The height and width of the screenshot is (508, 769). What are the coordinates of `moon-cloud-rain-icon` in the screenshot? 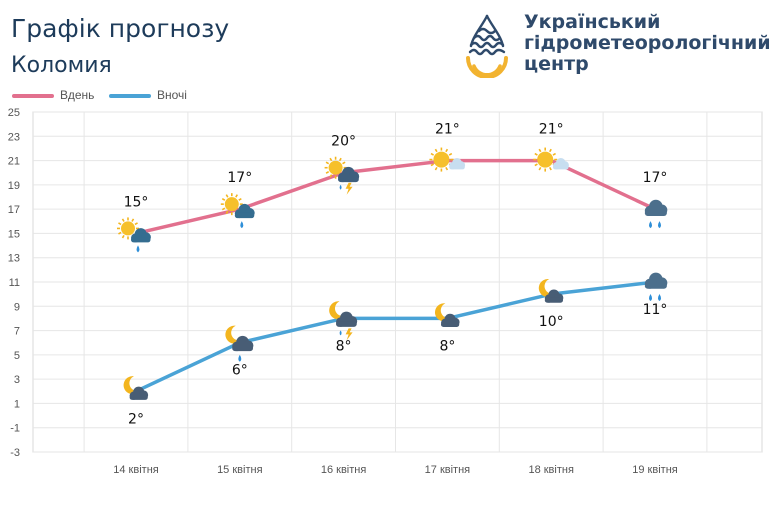 It's located at (239, 343).